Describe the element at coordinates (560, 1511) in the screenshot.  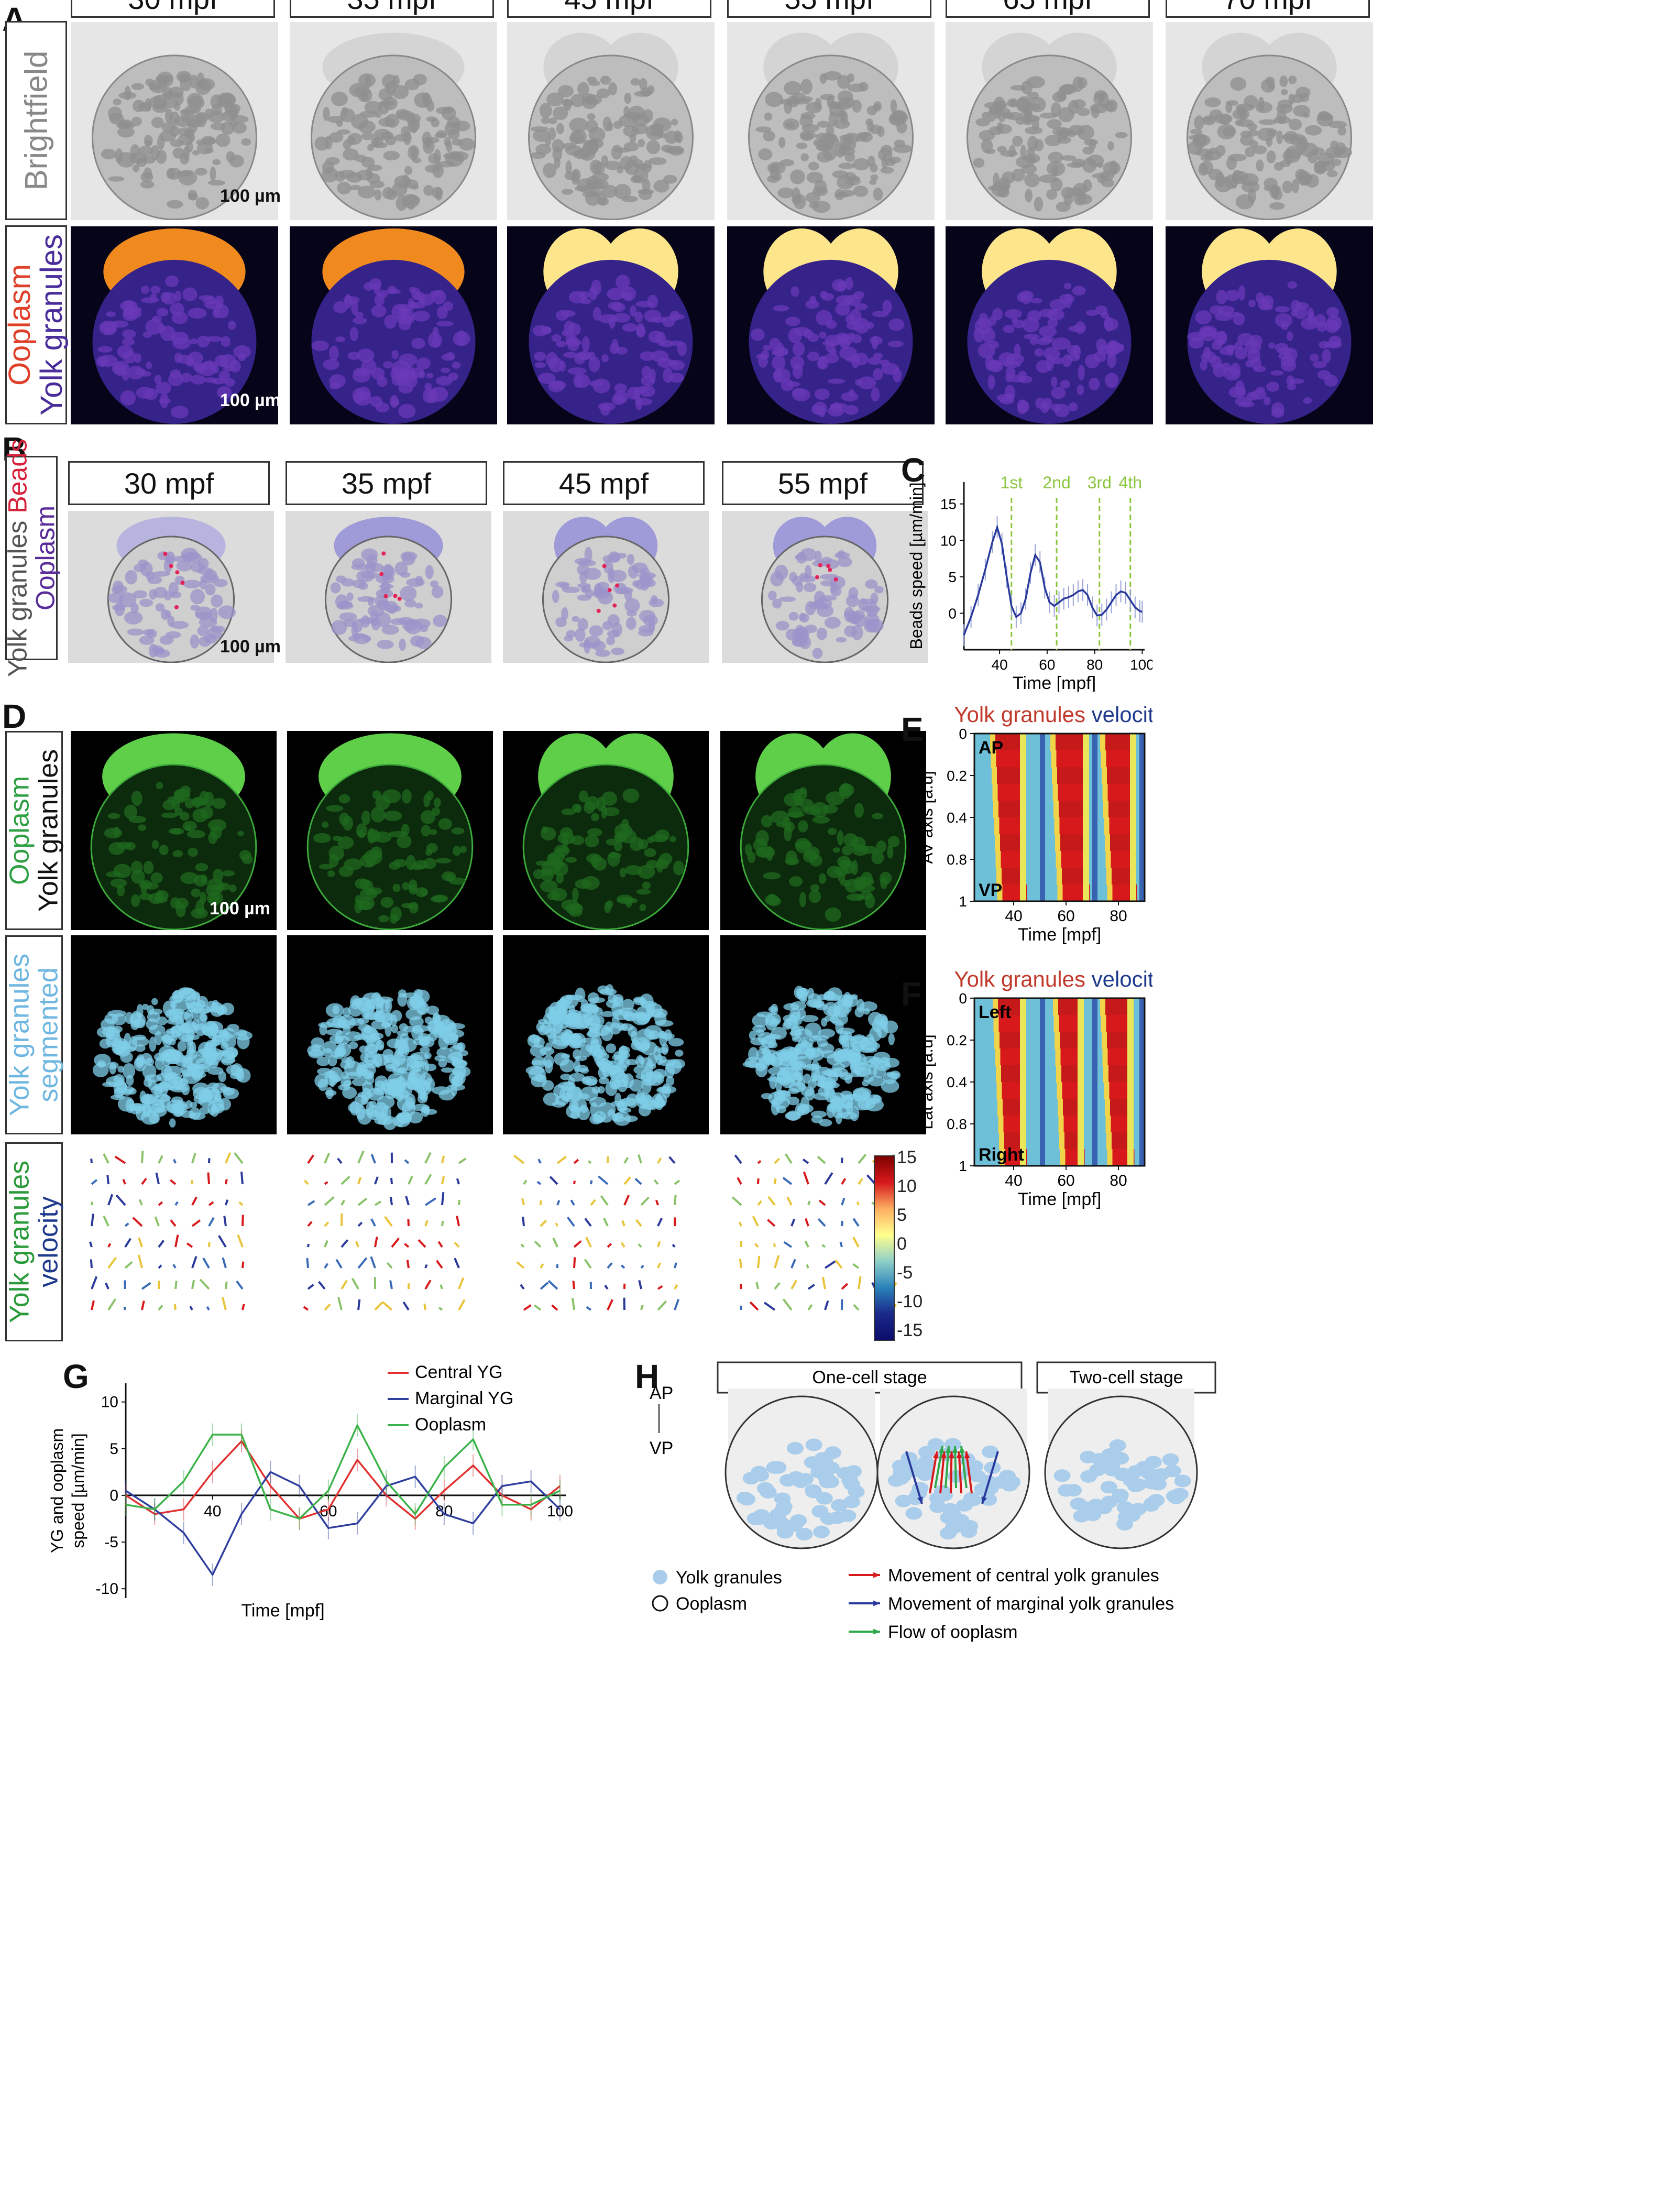
I see `g-xtick-label: 100` at that location.